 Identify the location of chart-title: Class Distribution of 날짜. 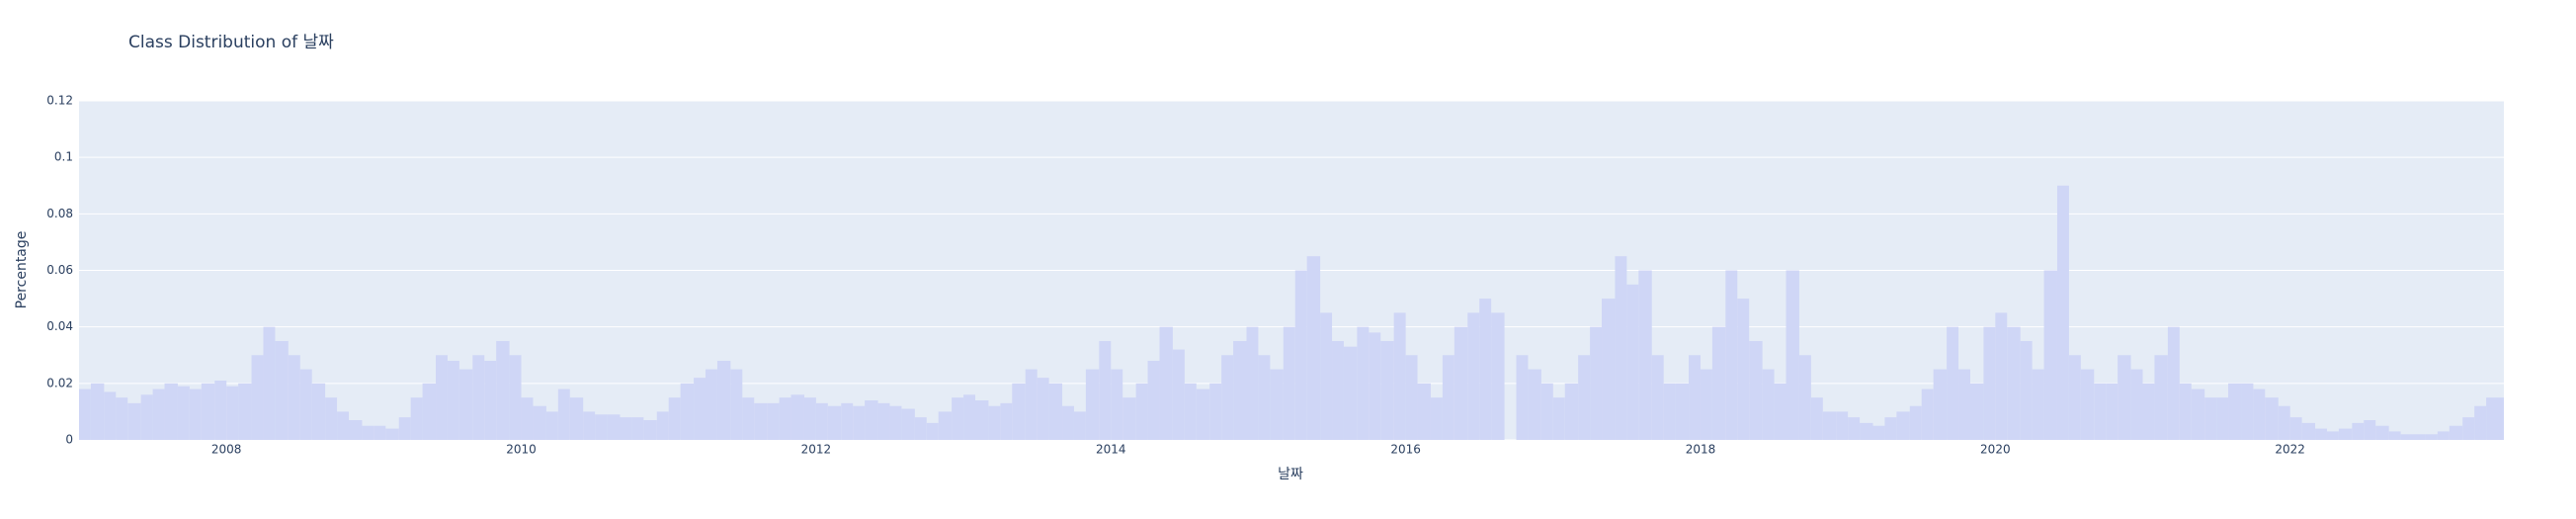
(231, 43).